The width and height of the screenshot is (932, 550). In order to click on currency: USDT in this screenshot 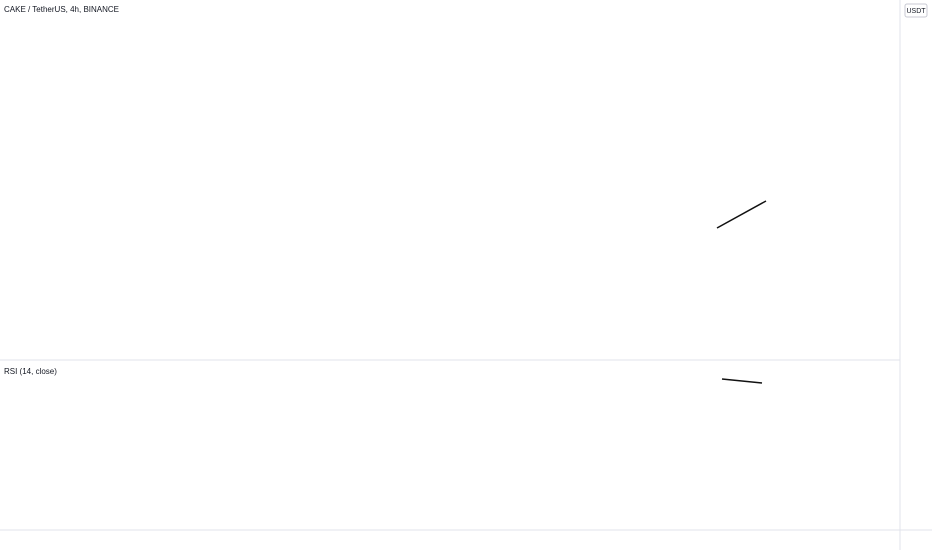, I will do `click(916, 11)`.